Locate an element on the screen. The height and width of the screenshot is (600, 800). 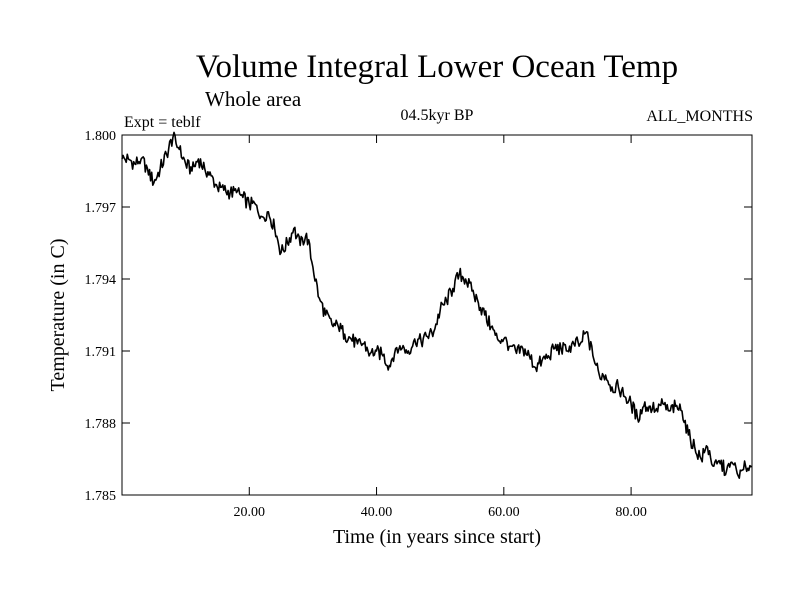
x-axis-label: Time (in years since start) is located at coordinates (437, 537).